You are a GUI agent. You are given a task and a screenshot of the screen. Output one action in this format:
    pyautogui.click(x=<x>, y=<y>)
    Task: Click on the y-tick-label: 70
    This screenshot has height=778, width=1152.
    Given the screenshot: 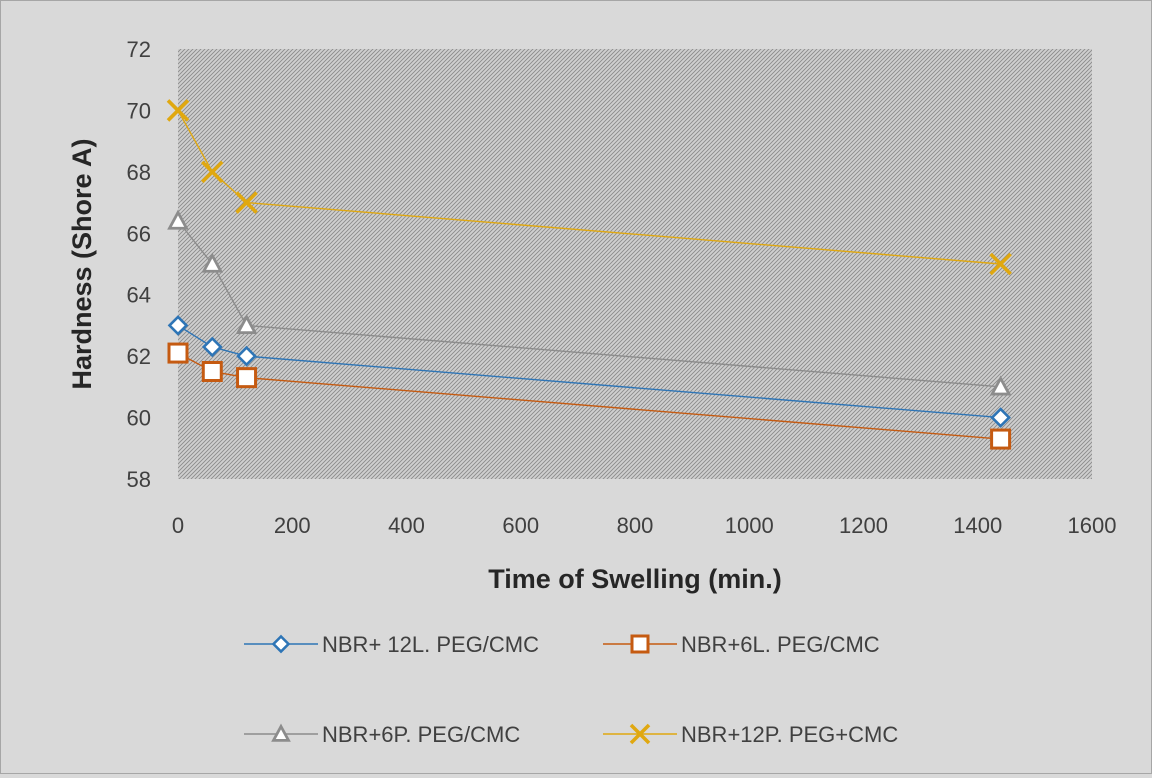 What is the action you would take?
    pyautogui.click(x=139, y=110)
    